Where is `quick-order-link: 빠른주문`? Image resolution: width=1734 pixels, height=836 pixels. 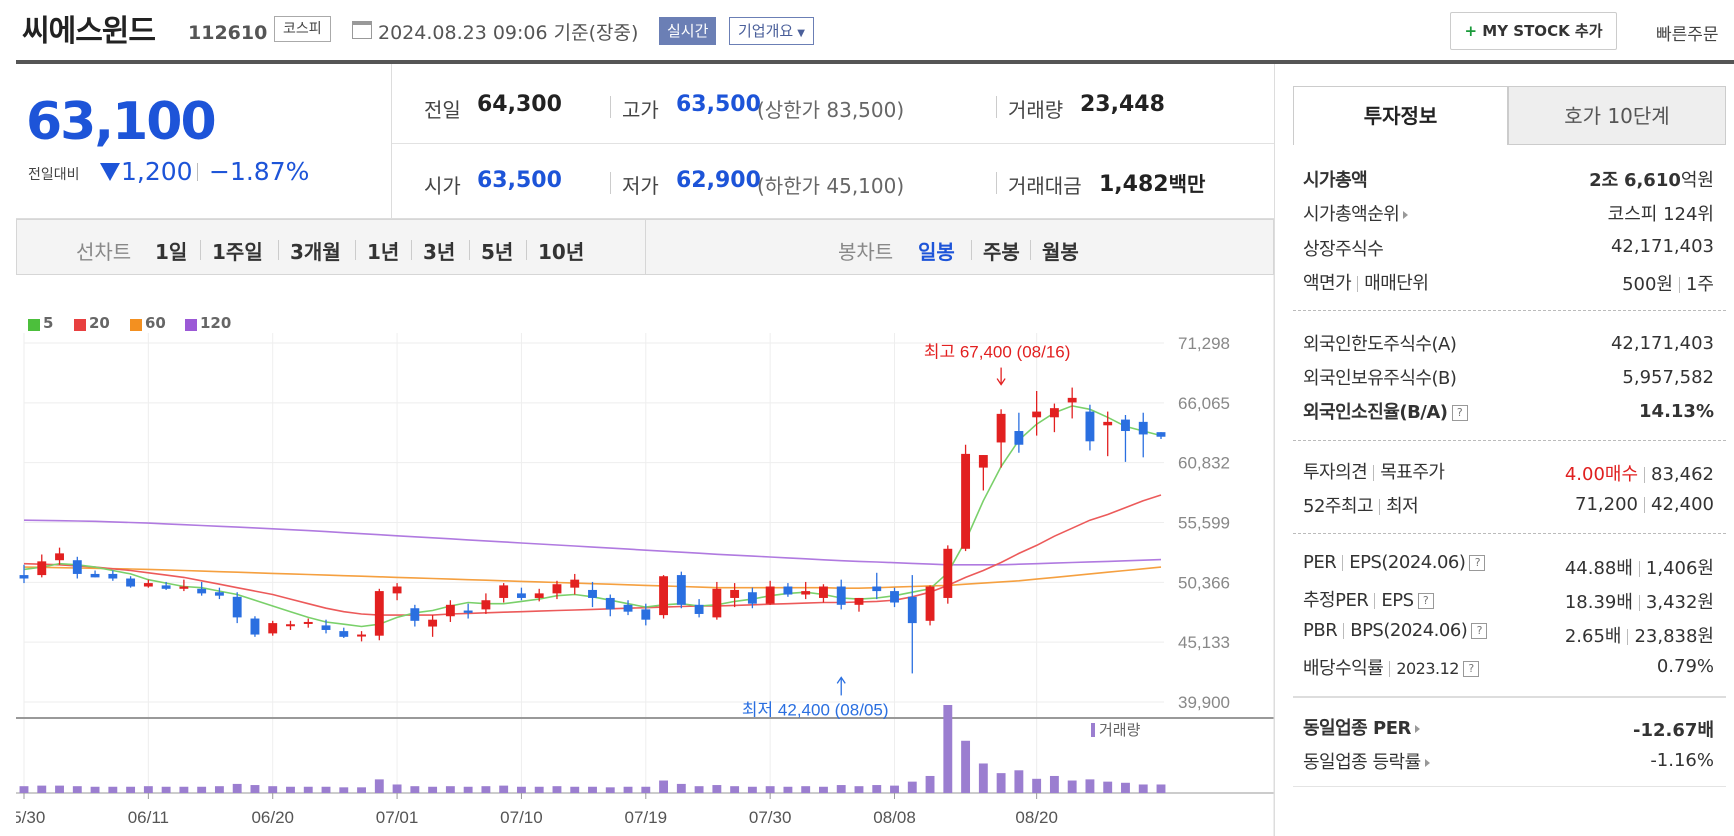 quick-order-link: 빠른주문 is located at coordinates (1687, 35).